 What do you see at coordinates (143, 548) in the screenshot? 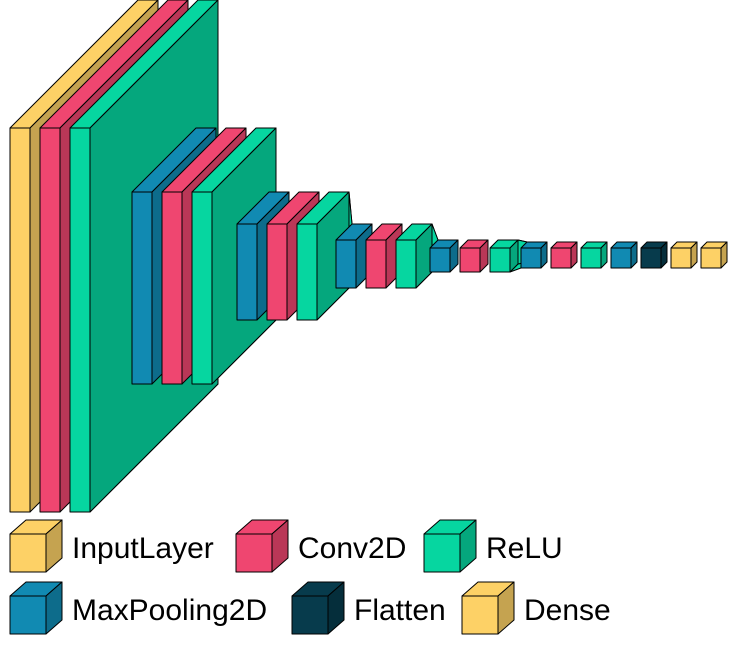
I see `legend-label-inputlayer: InputLayer` at bounding box center [143, 548].